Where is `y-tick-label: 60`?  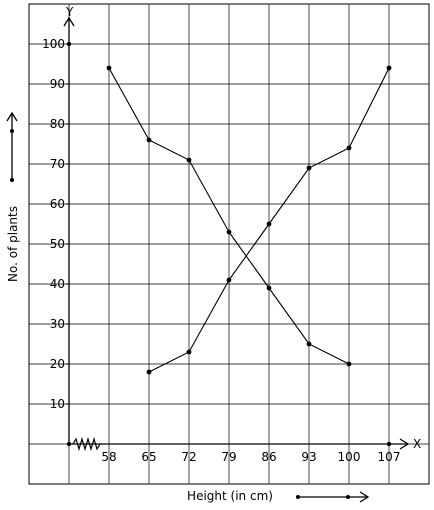
y-tick-label: 60 is located at coordinates (57, 204).